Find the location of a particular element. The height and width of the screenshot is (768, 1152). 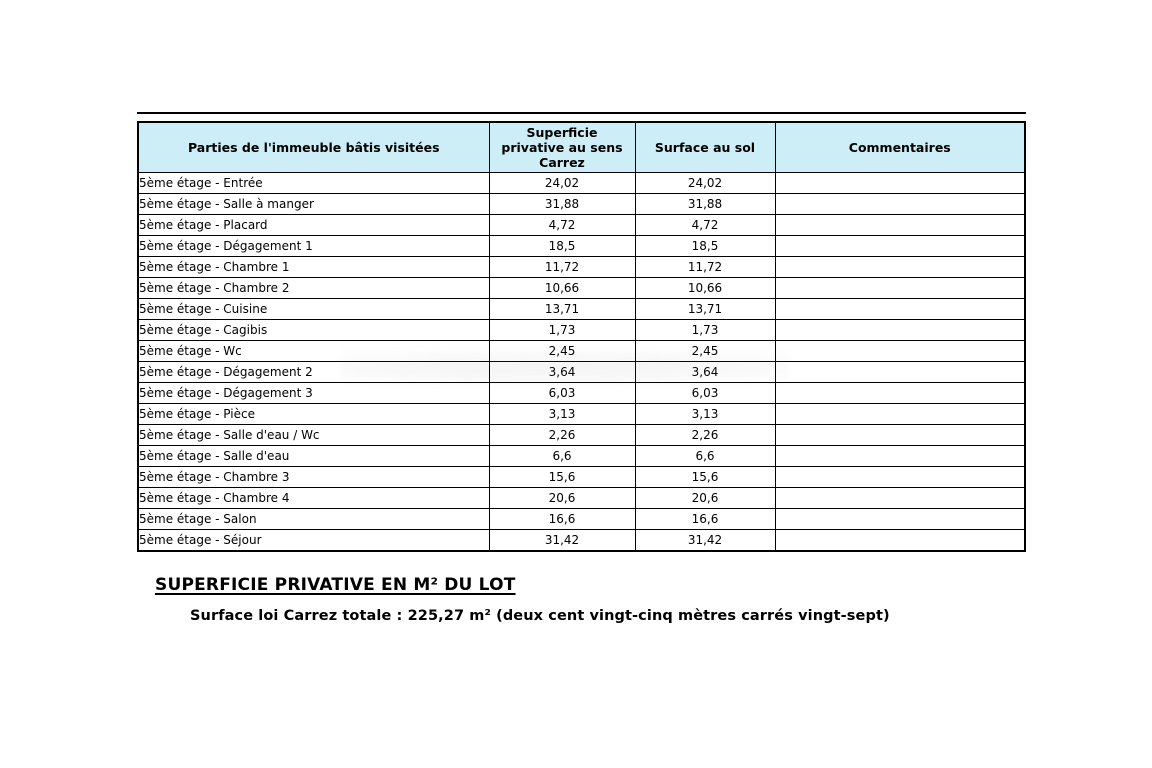

carrez-value: 6,6 is located at coordinates (562, 456).